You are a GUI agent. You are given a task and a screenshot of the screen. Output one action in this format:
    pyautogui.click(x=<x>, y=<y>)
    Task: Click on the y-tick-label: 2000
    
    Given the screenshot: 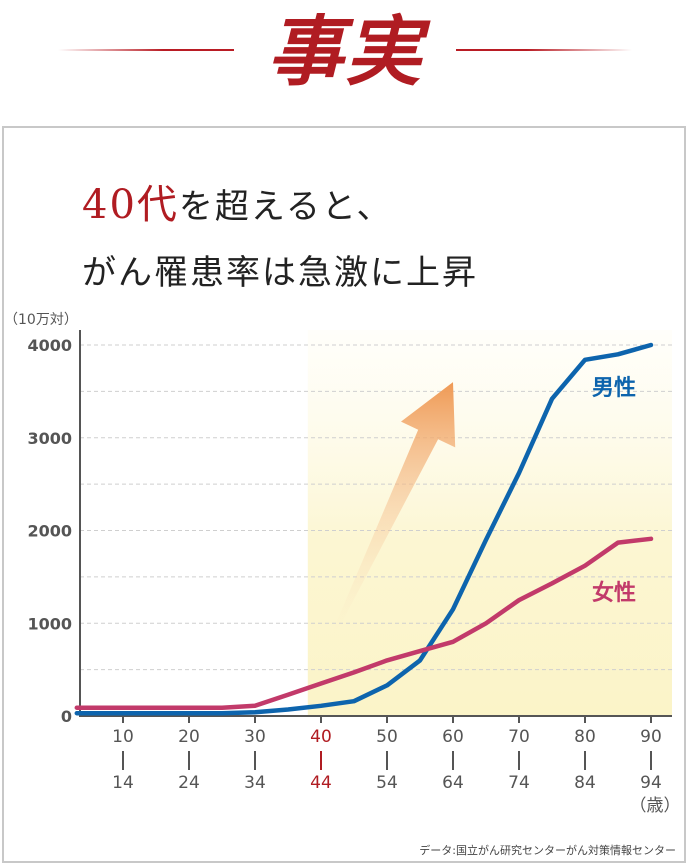 What is the action you would take?
    pyautogui.click(x=49, y=531)
    